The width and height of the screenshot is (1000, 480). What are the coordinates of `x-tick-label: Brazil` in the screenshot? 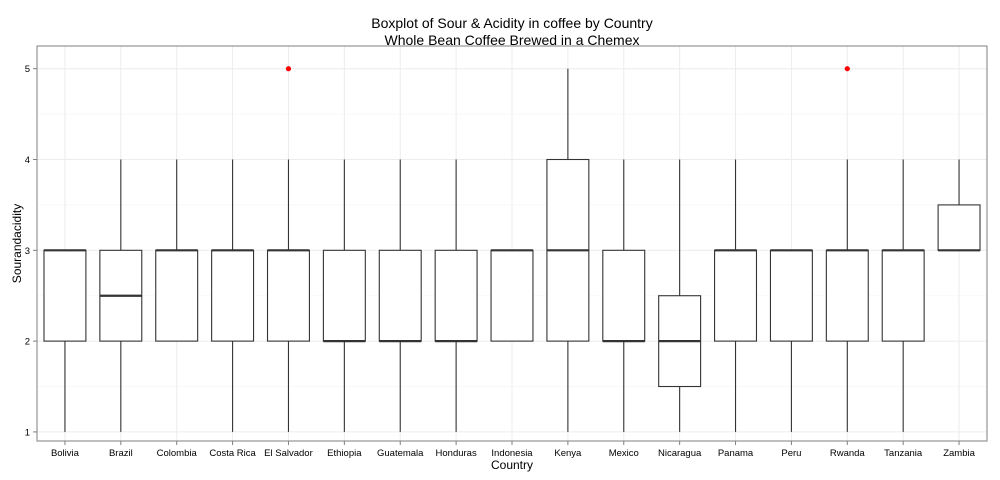 It's located at (121, 453).